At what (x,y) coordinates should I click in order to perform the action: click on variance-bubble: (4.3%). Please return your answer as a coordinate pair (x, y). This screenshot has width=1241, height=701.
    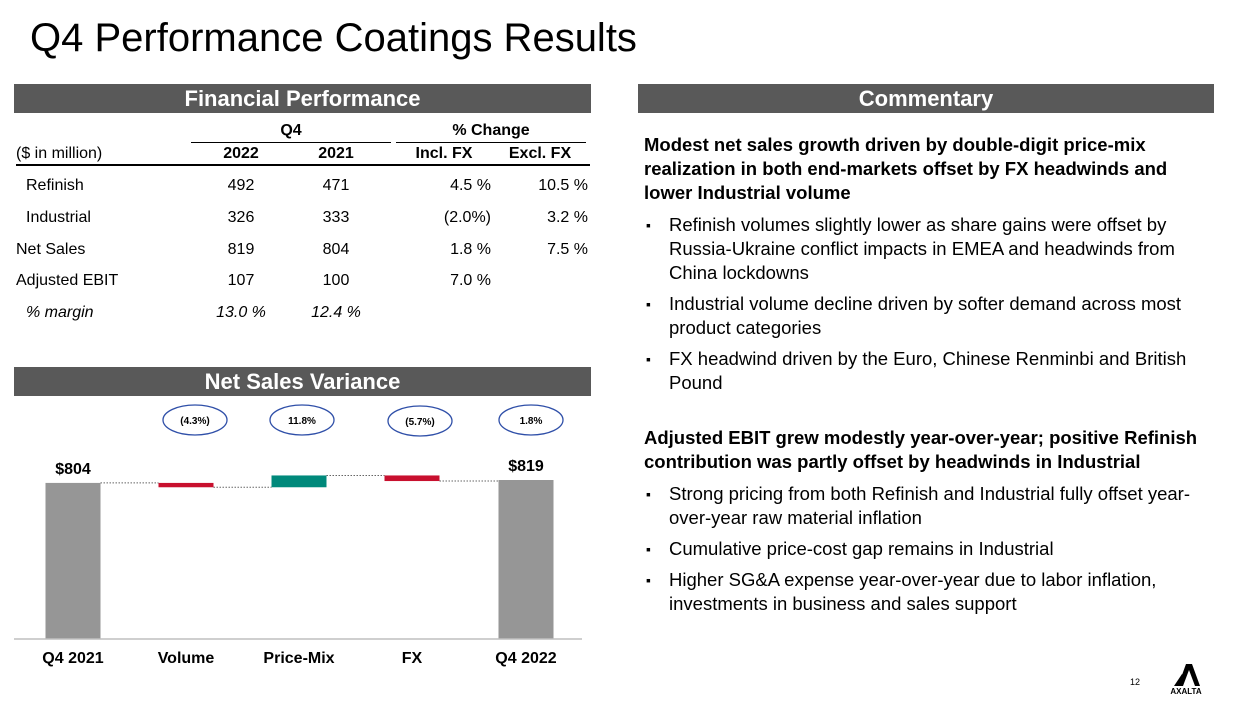
    Looking at the image, I should click on (195, 420).